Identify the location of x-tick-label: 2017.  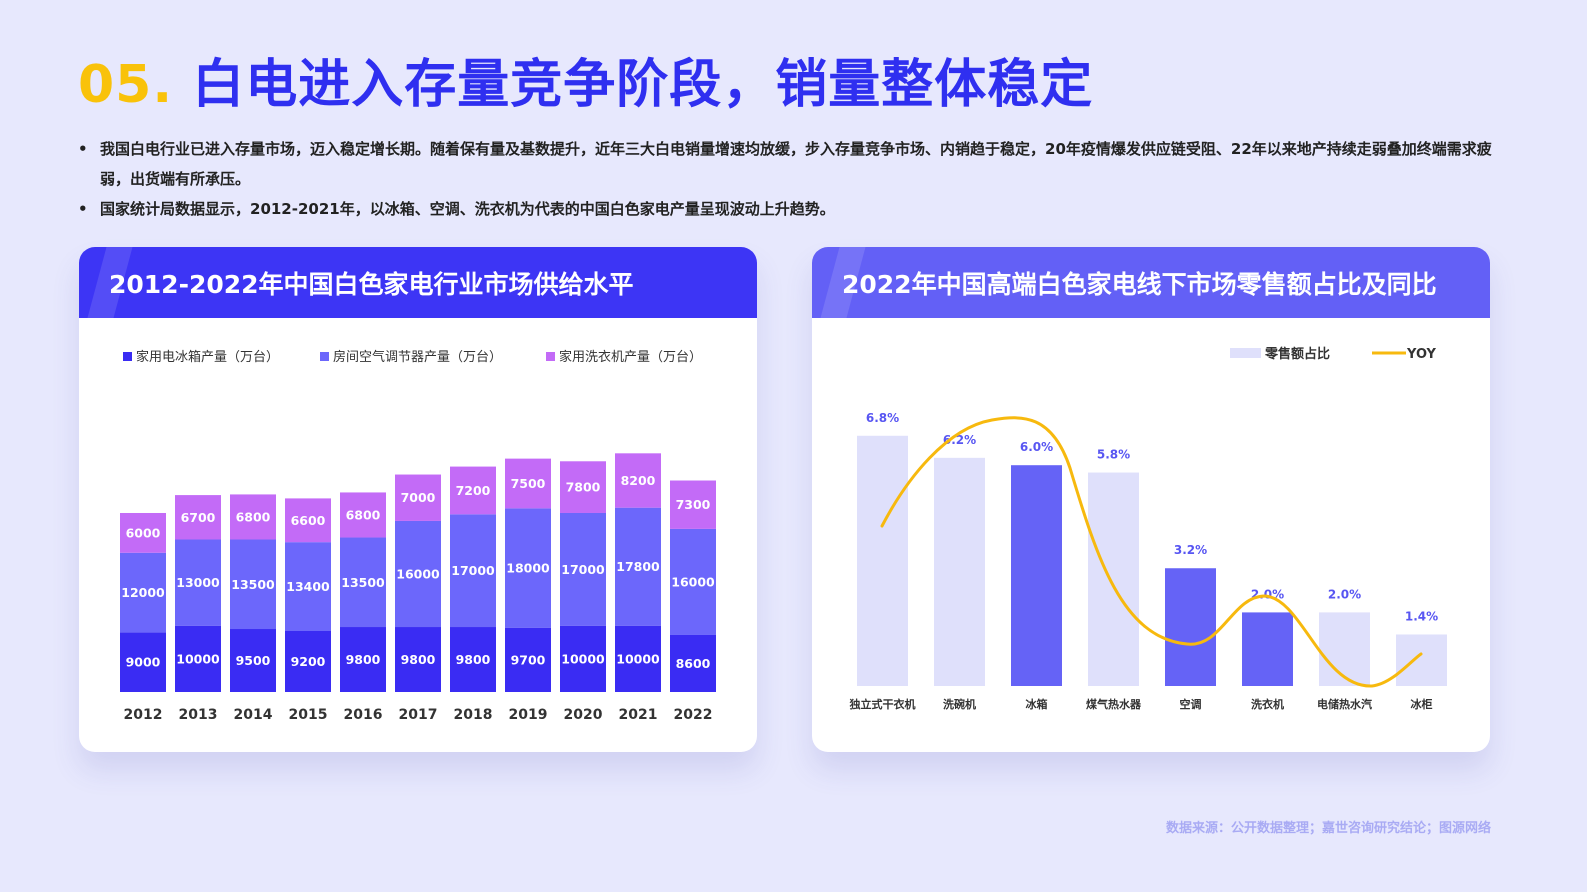
(418, 715).